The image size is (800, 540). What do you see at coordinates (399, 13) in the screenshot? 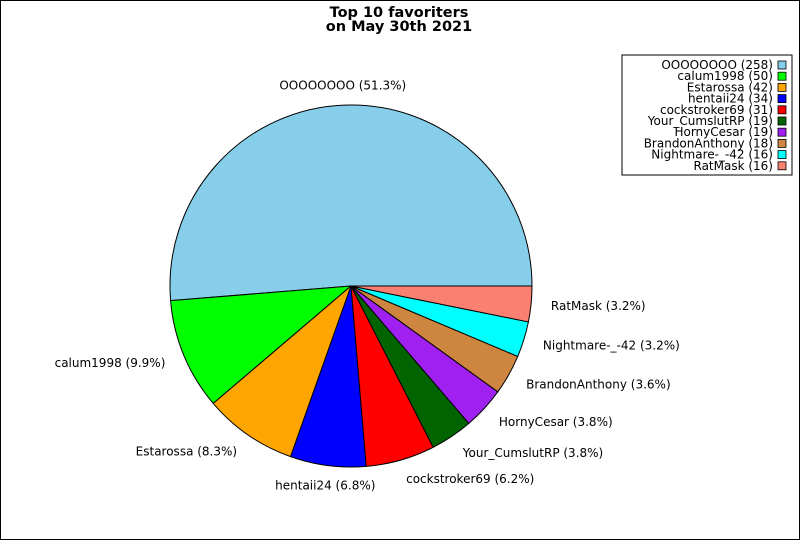
I see `chart-title-line-1: Top 10 favoriters` at bounding box center [399, 13].